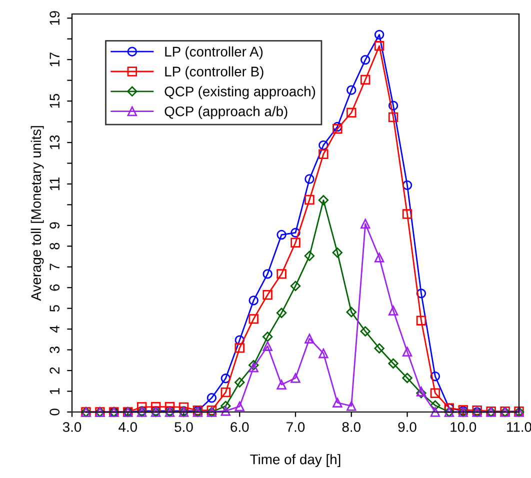 The image size is (531, 478). Describe the element at coordinates (55, 142) in the screenshot. I see `y-tick-label: 13` at that location.